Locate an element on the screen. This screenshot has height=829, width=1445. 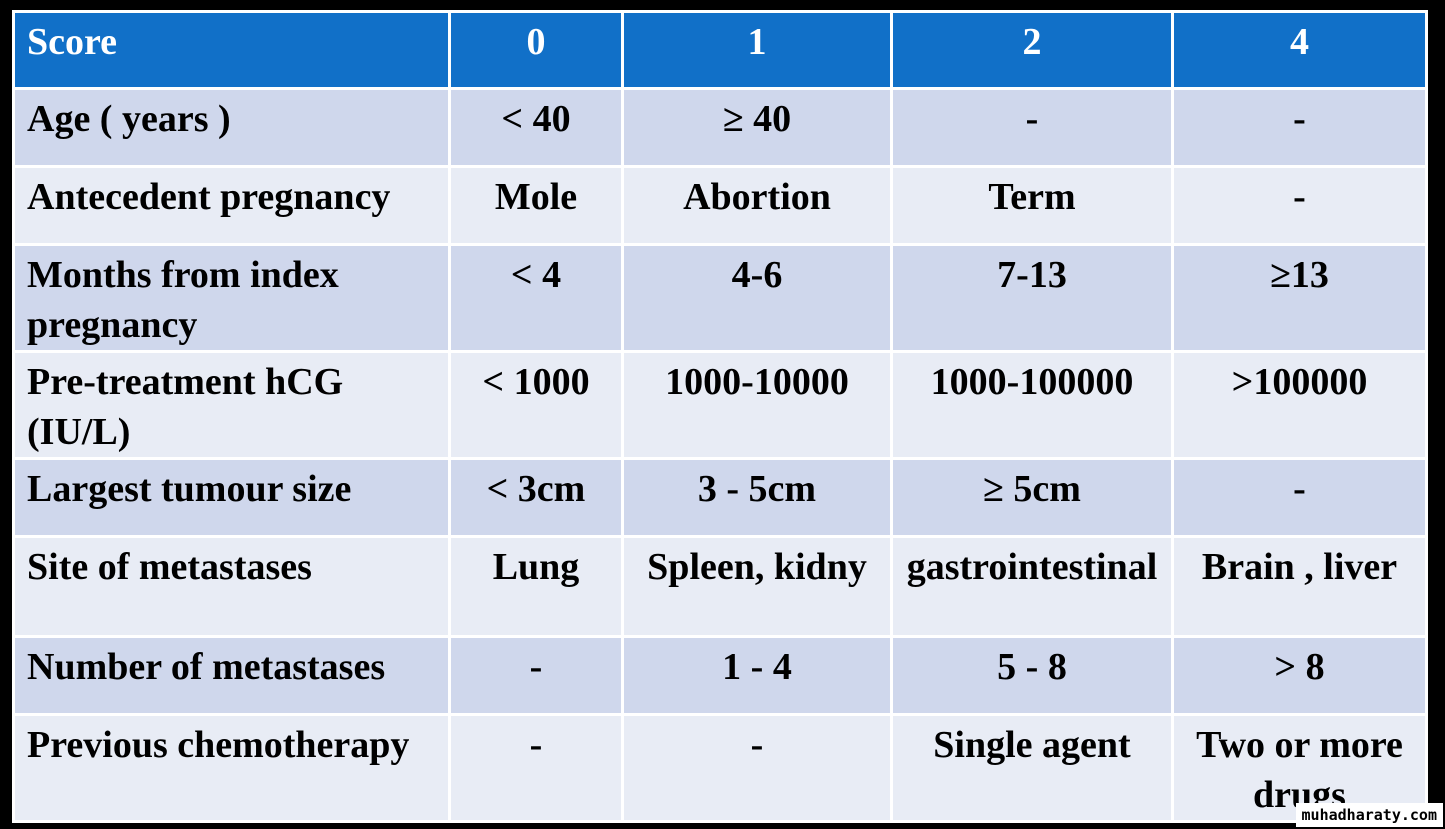
row-label: Antecedent pregnancy is located at coordinates (231, 205).